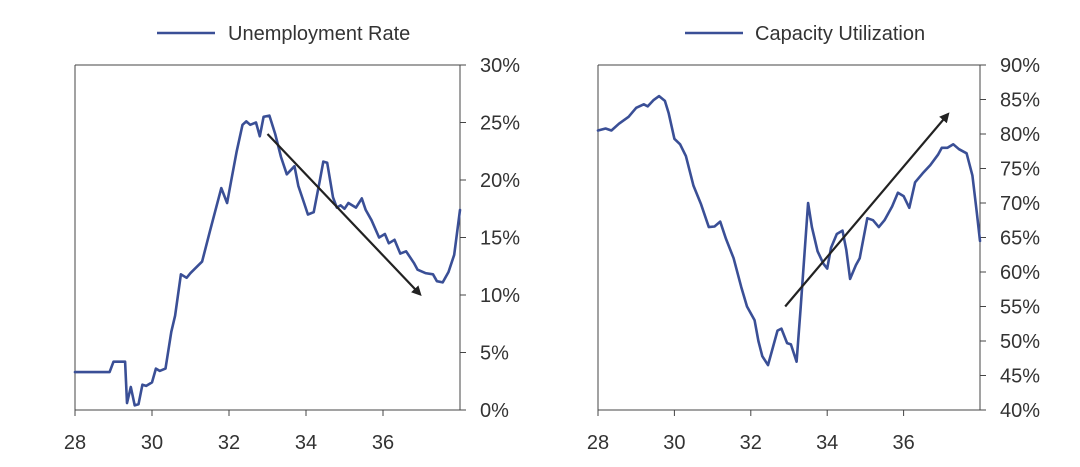 The height and width of the screenshot is (467, 1080). What do you see at coordinates (500, 124) in the screenshot?
I see `y-tick-label: 25%` at bounding box center [500, 124].